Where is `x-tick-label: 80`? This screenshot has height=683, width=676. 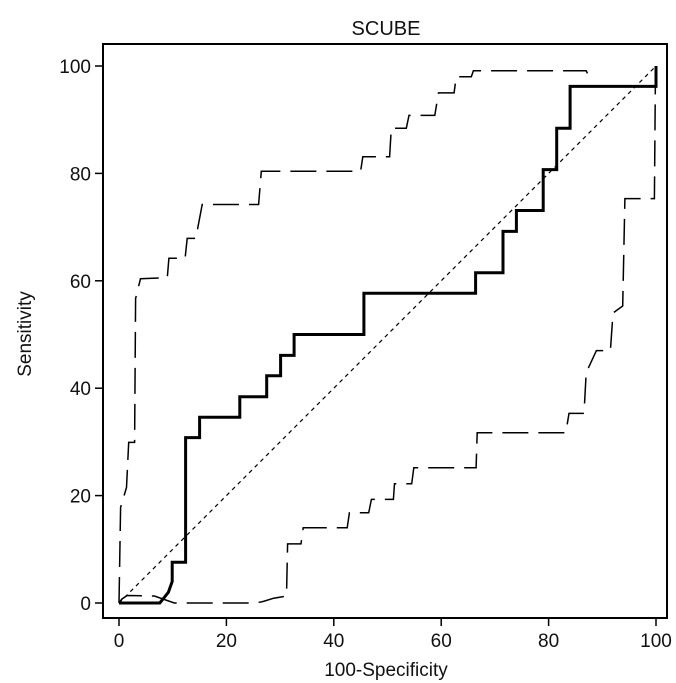
x-tick-label: 80 is located at coordinates (548, 641).